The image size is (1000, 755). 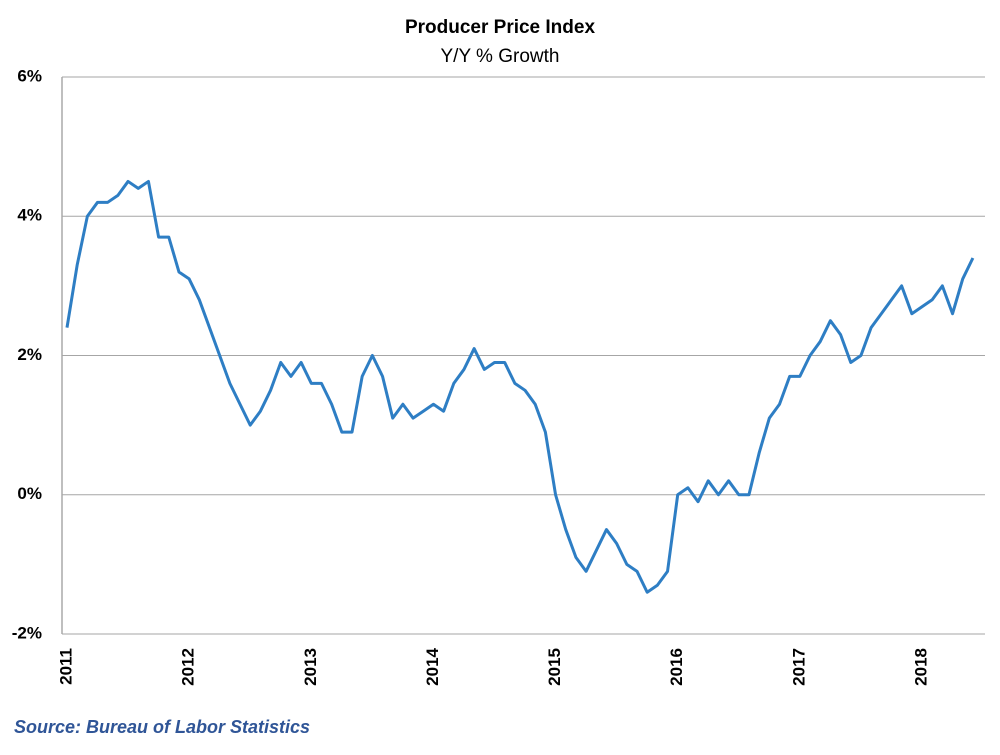 I want to click on x-tick-label: 2012, so click(x=188, y=667).